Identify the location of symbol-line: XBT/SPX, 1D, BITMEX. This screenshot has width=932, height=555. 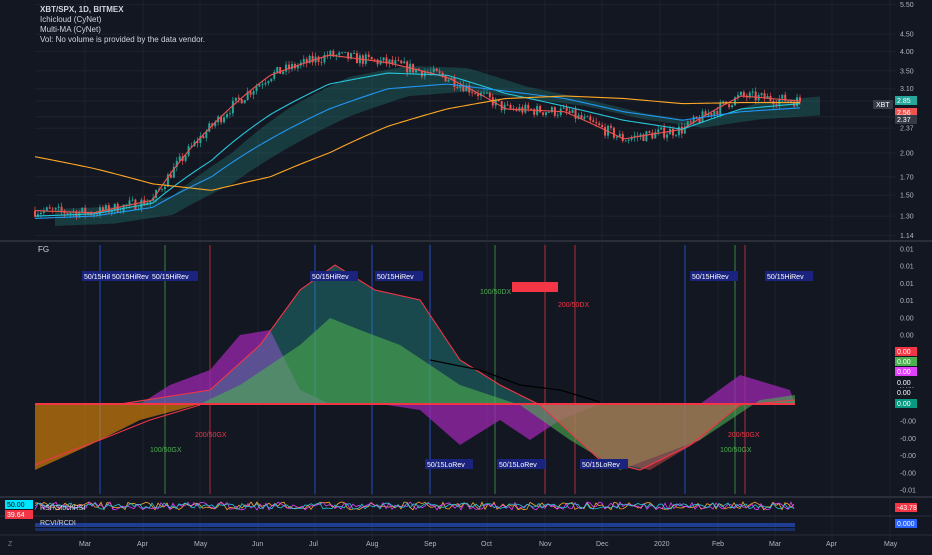
(82, 9).